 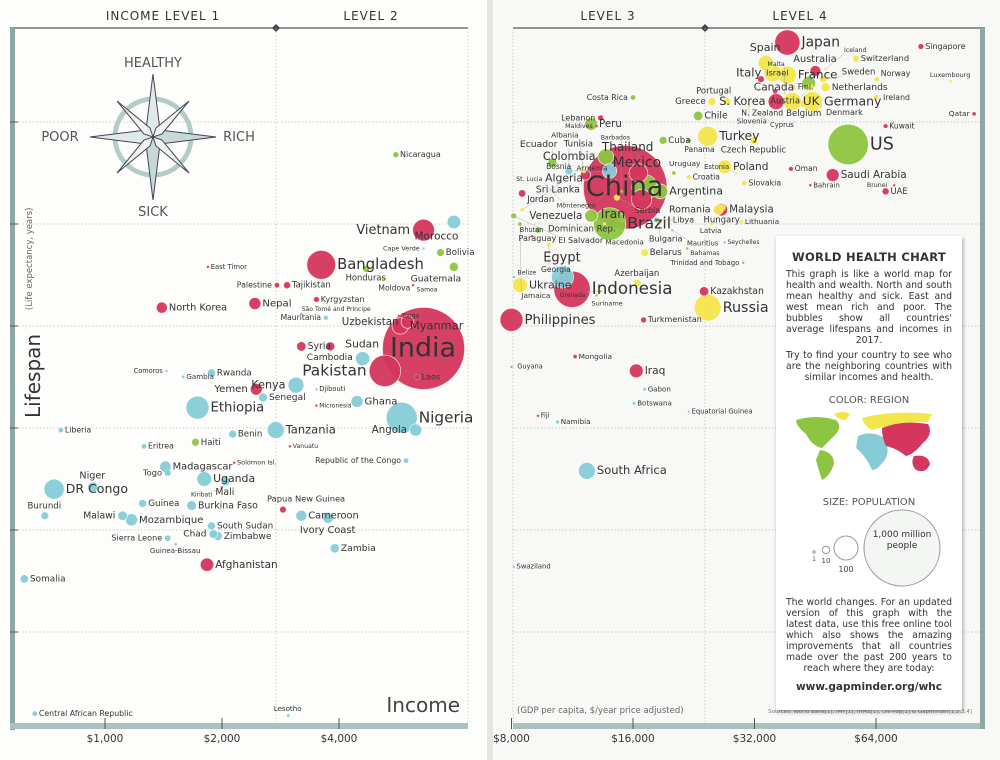 What do you see at coordinates (593, 292) in the screenshot?
I see `leader-line-grenada` at bounding box center [593, 292].